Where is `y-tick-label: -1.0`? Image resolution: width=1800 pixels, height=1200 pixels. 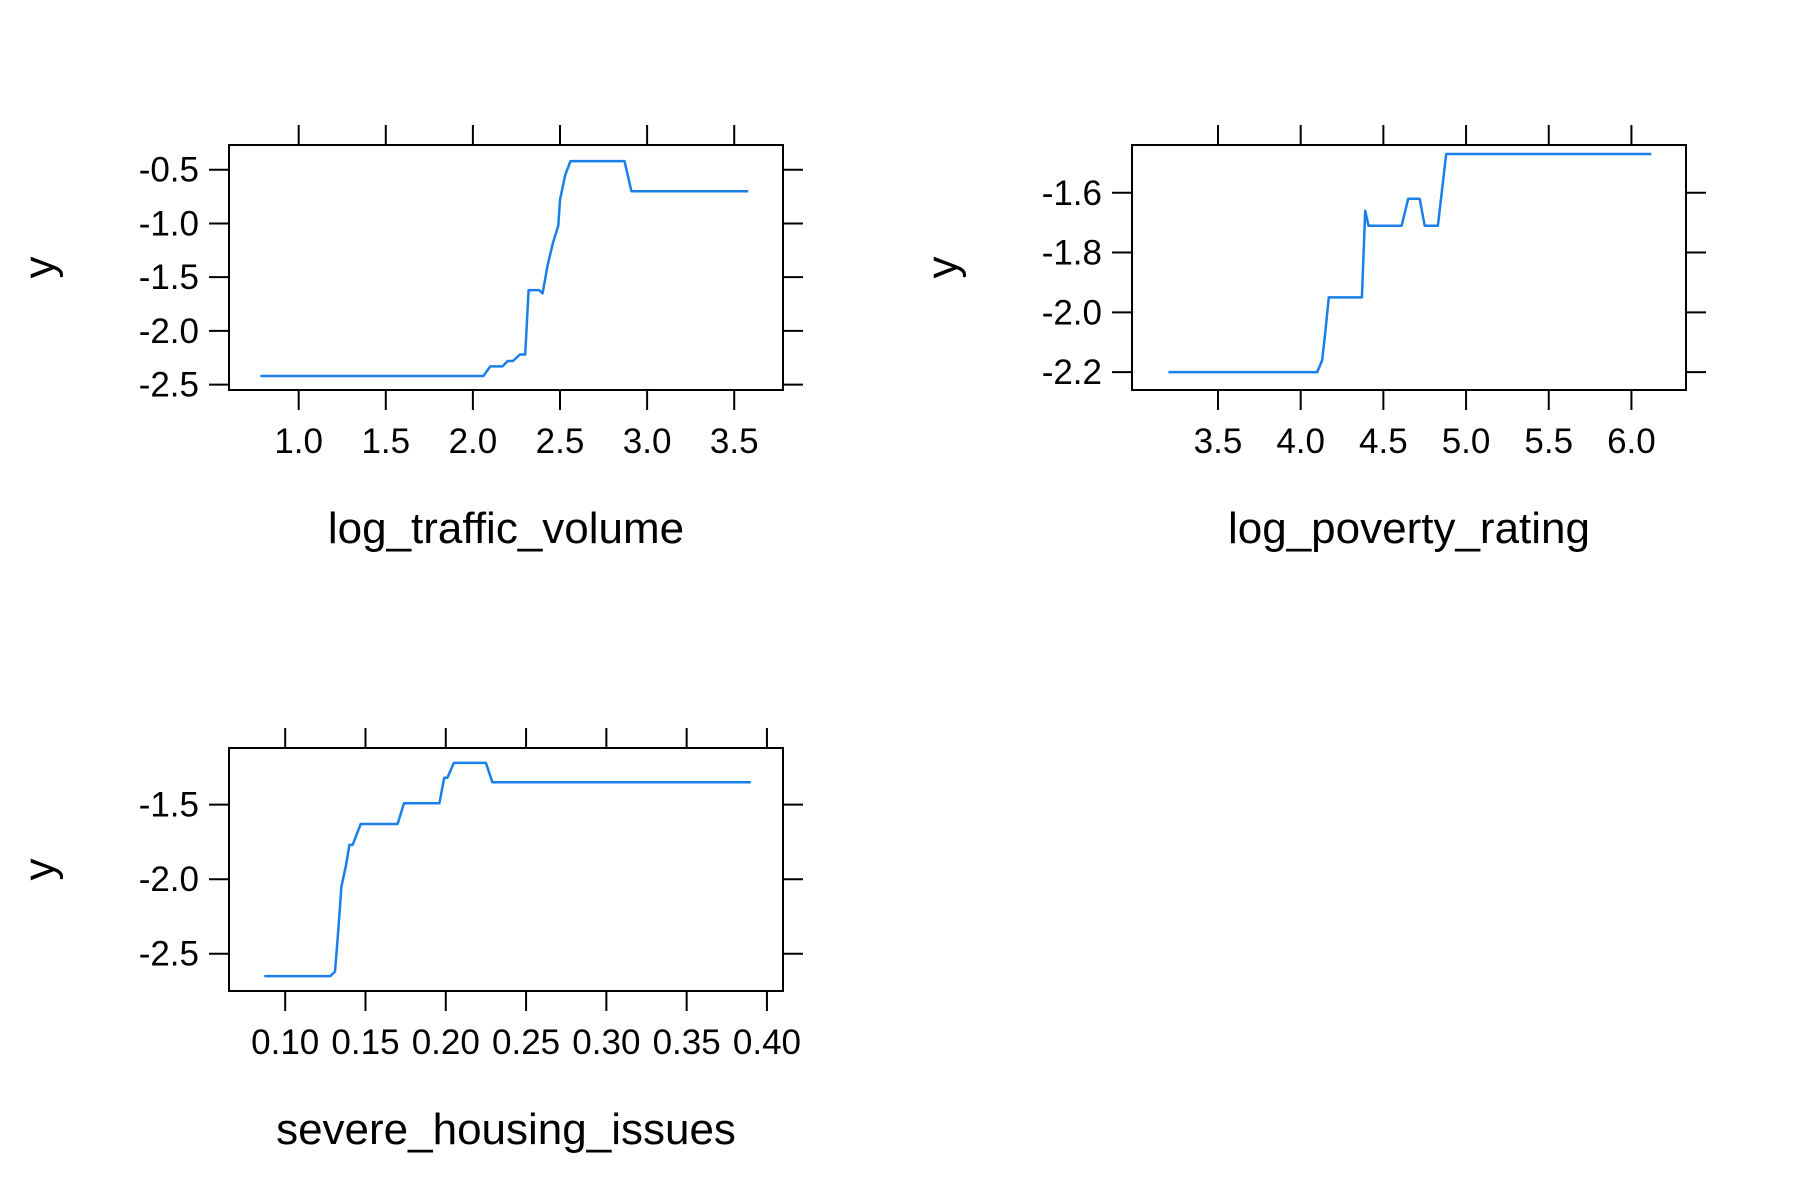
y-tick-label: -1.0 is located at coordinates (169, 223).